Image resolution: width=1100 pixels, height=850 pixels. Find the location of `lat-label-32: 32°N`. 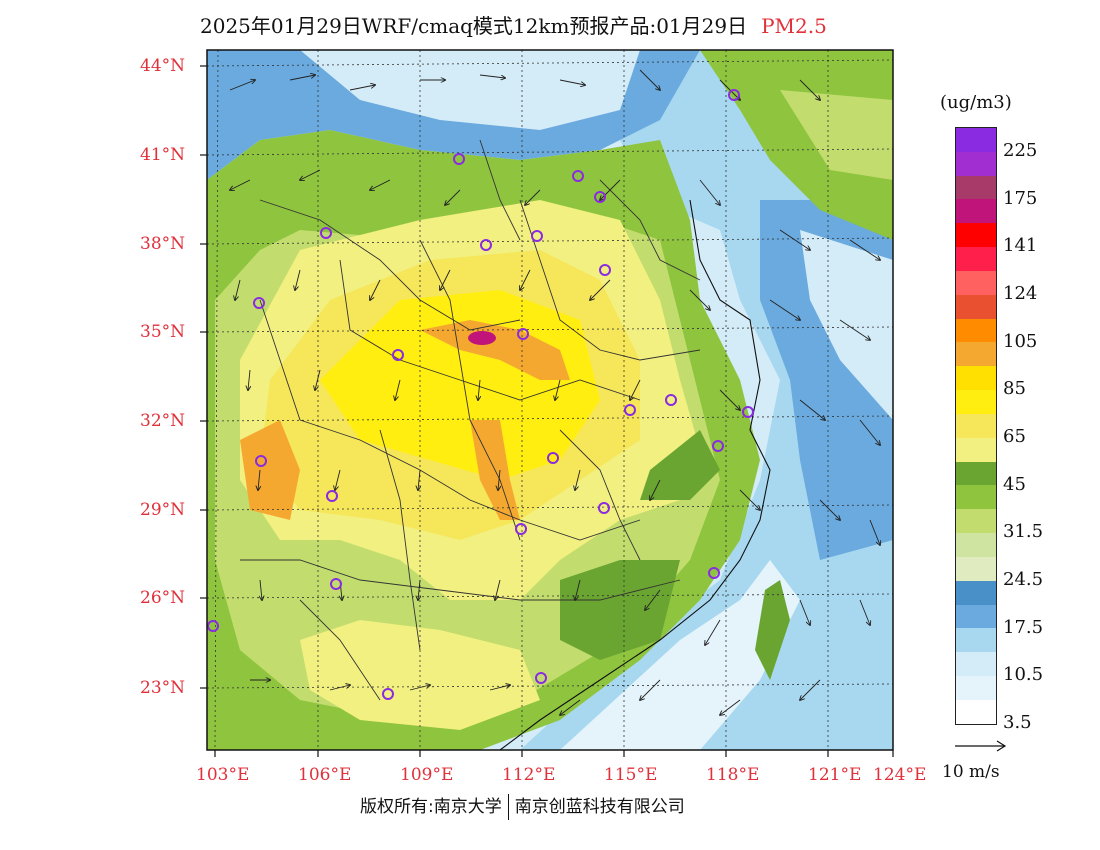

lat-label-32: 32°N is located at coordinates (163, 421).